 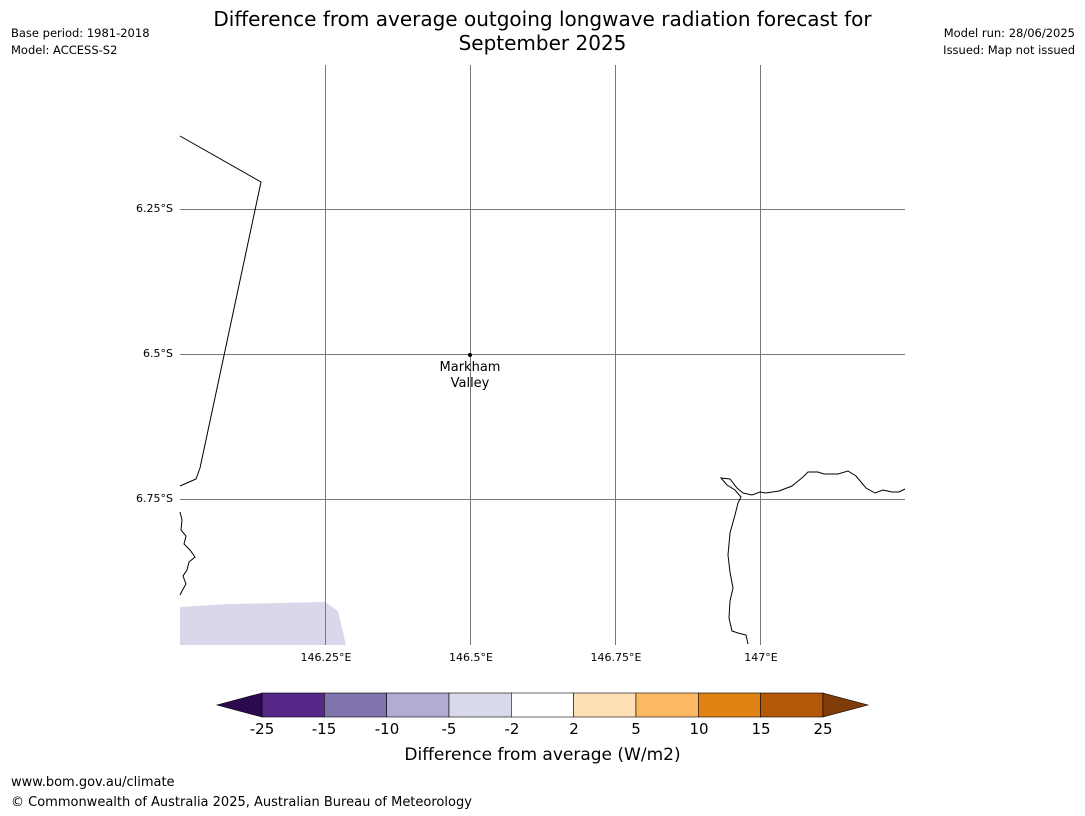 What do you see at coordinates (761, 657) in the screenshot?
I see `lon-label-147: 147°E` at bounding box center [761, 657].